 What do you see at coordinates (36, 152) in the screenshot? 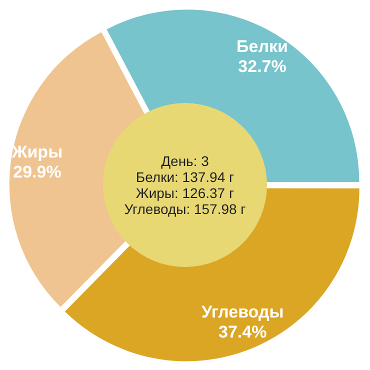
I see `slice-label: Жиры` at bounding box center [36, 152].